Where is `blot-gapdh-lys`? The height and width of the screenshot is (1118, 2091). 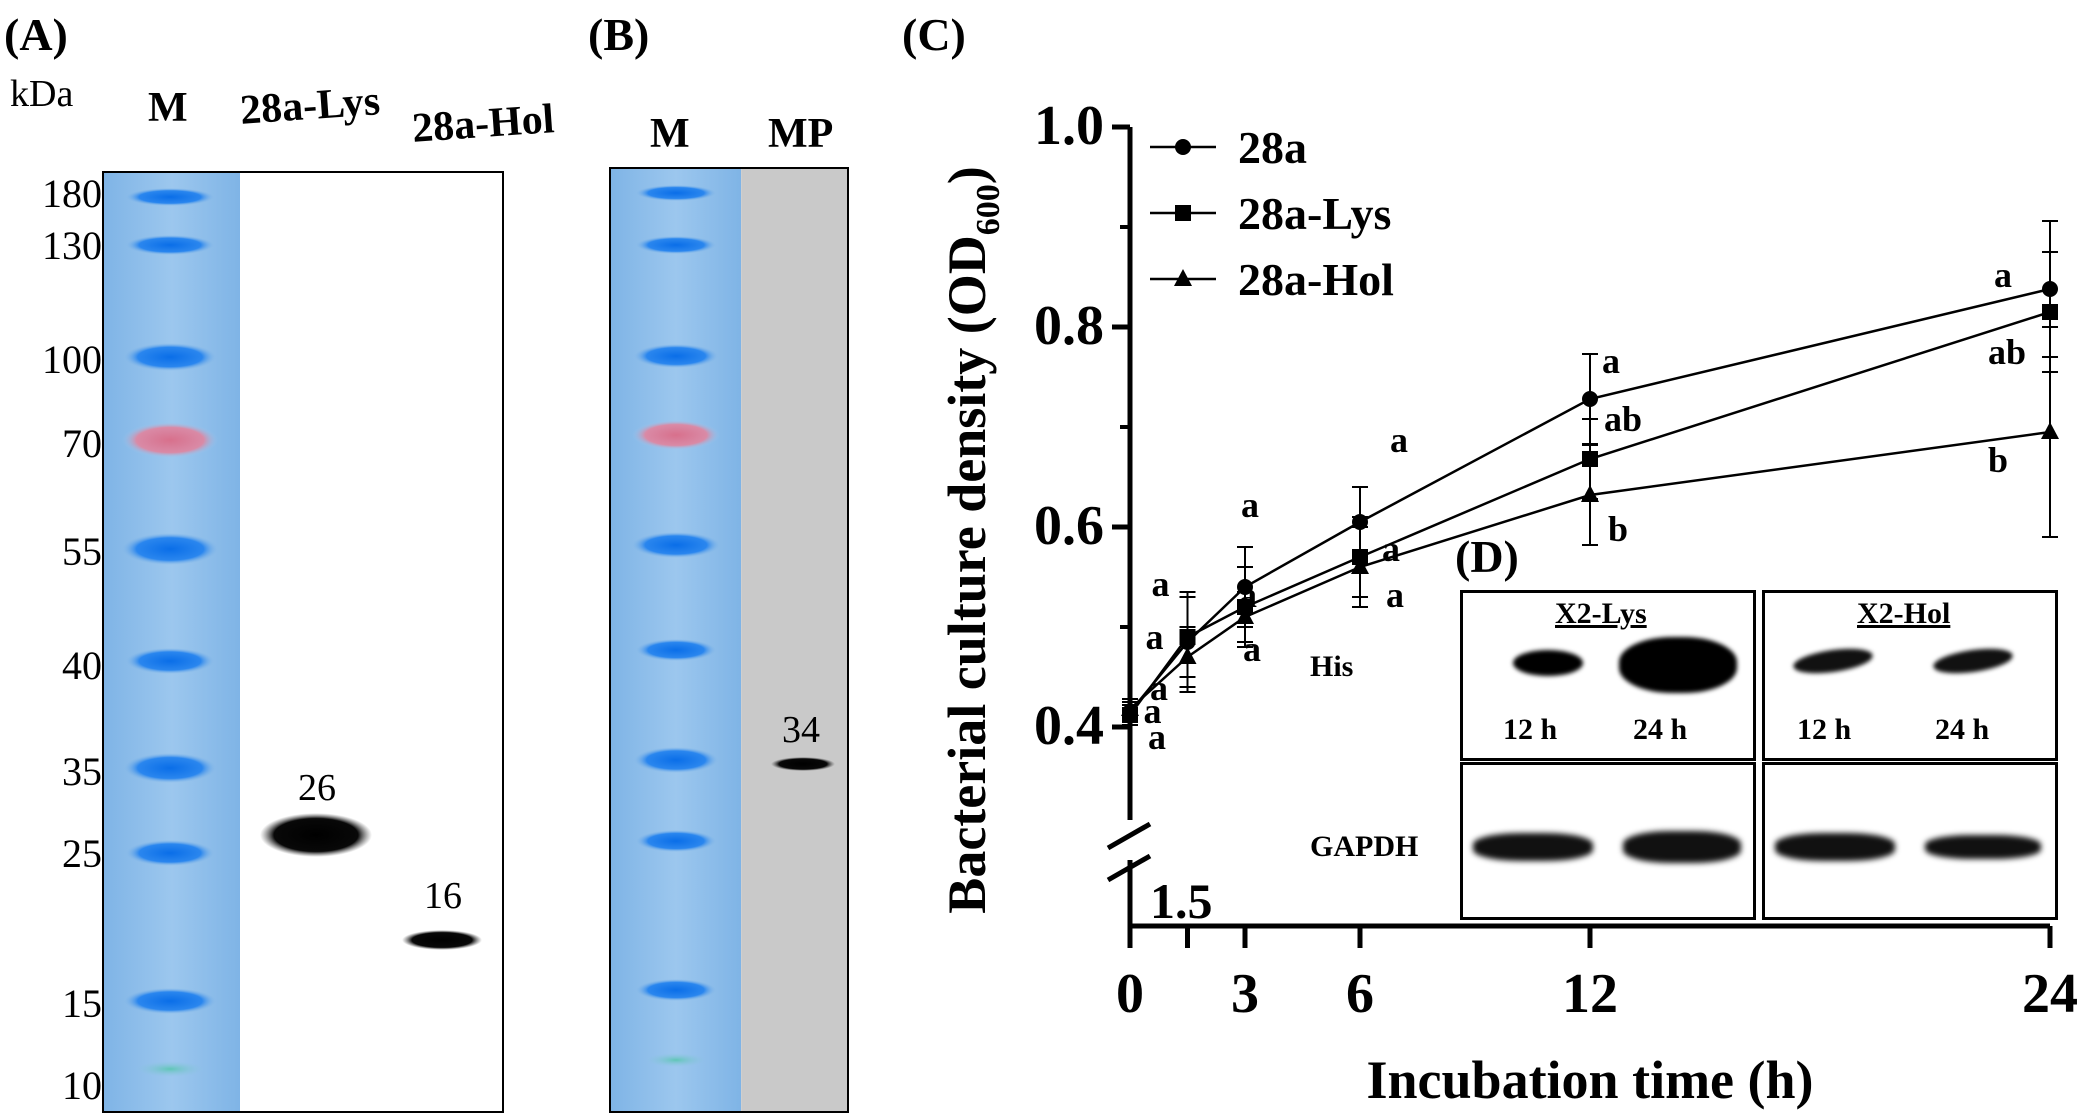
blot-gapdh-lys is located at coordinates (1608, 841).